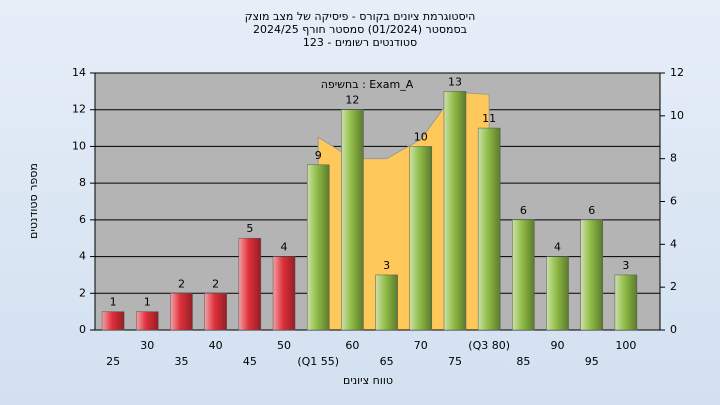 The width and height of the screenshot is (720, 405). What do you see at coordinates (673, 286) in the screenshot?
I see `y2-tick-label: 2` at bounding box center [673, 286].